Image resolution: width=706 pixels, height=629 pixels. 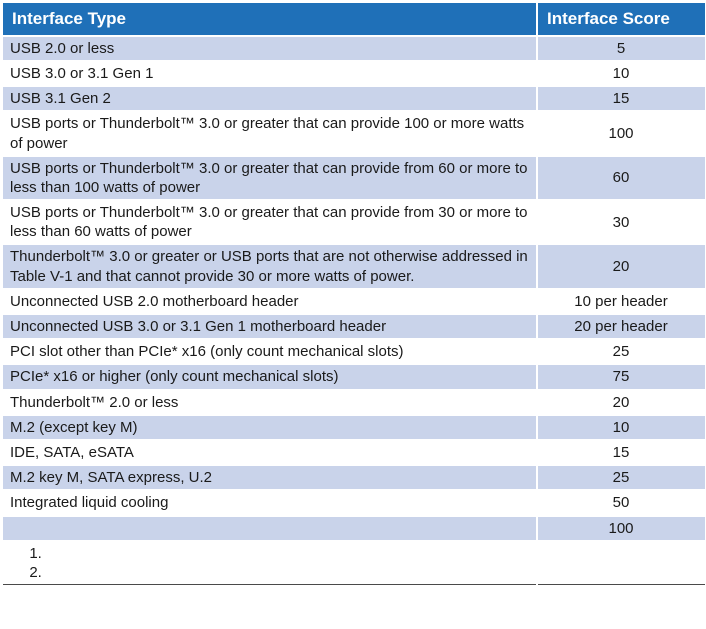 I want to click on interface-type-cell: Unconnected USB 2.0 motherboard header, so click(x=269, y=301).